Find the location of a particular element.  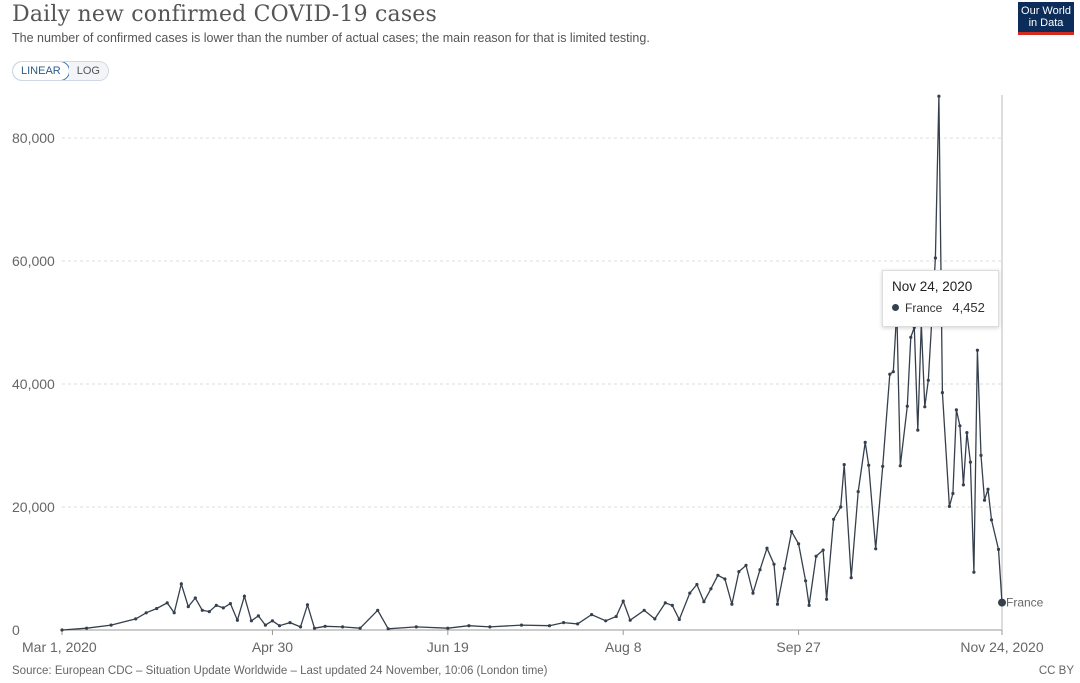

log-scale-button: LOG is located at coordinates (88, 71).